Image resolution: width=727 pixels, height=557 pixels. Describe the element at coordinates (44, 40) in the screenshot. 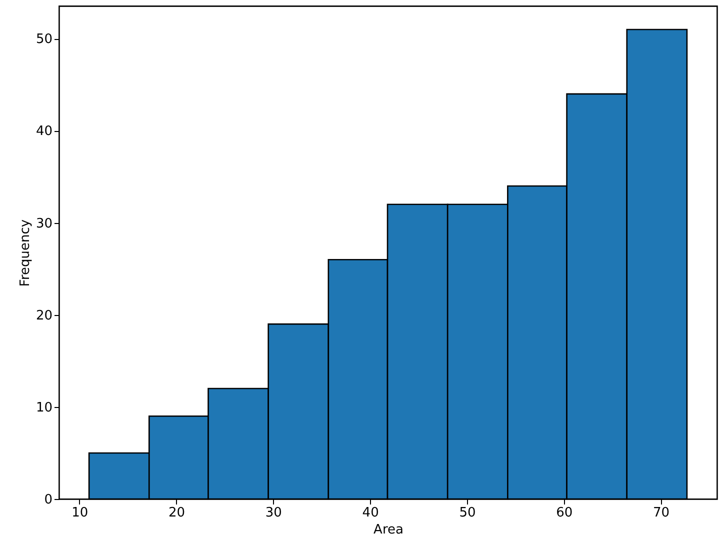

I see `y-tick-label: 50` at that location.